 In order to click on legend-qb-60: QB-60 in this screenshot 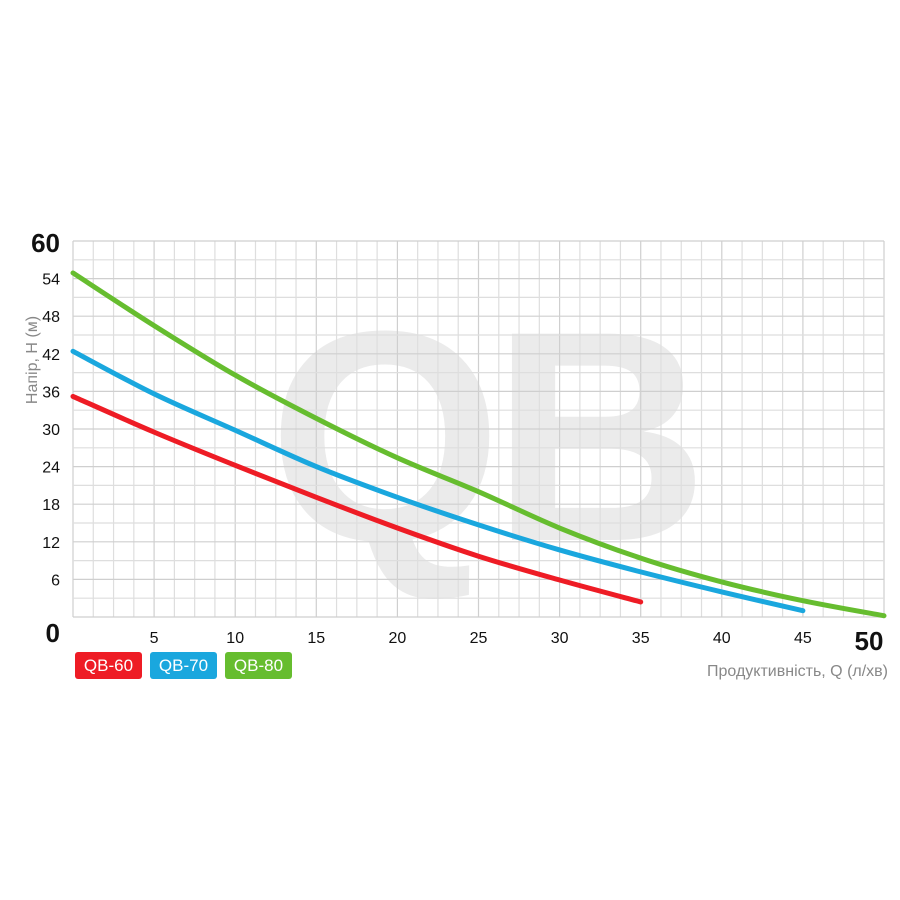, I will do `click(108, 665)`.